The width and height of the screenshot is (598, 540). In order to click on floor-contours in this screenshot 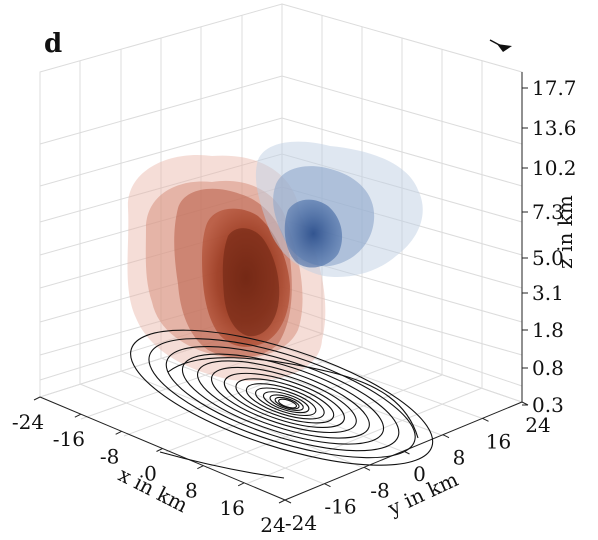, I will do `click(282, 404)`.